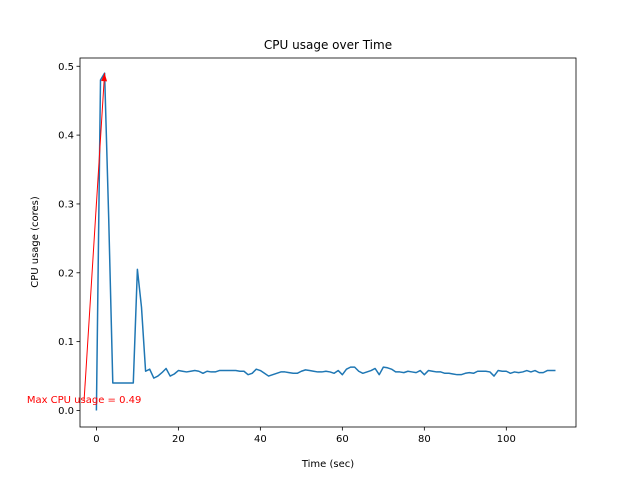 This screenshot has height=480, width=640. What do you see at coordinates (66, 273) in the screenshot?
I see `y-tick-label: 0.2` at bounding box center [66, 273].